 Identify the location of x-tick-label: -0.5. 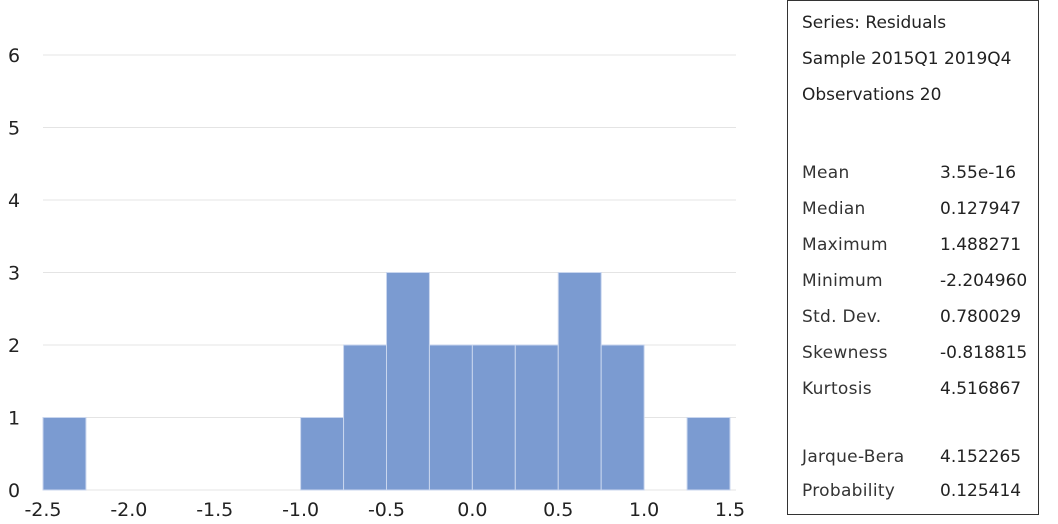
(386, 510).